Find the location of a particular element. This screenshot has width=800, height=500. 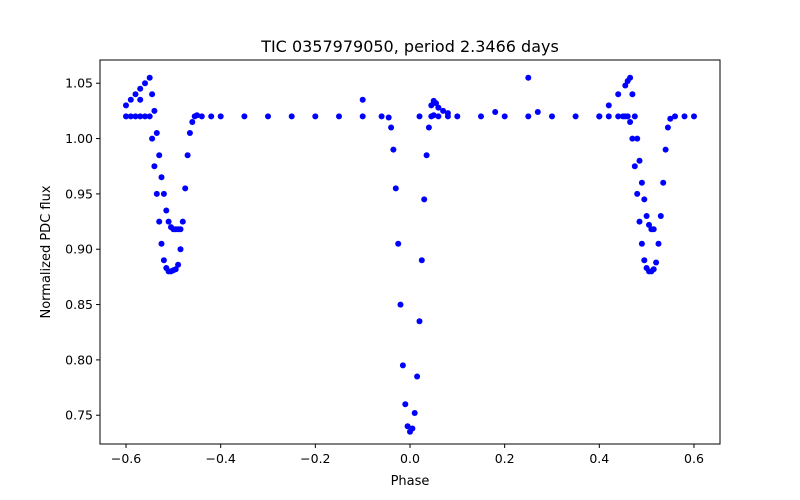

x-tick-label: 0.2 is located at coordinates (505, 458).